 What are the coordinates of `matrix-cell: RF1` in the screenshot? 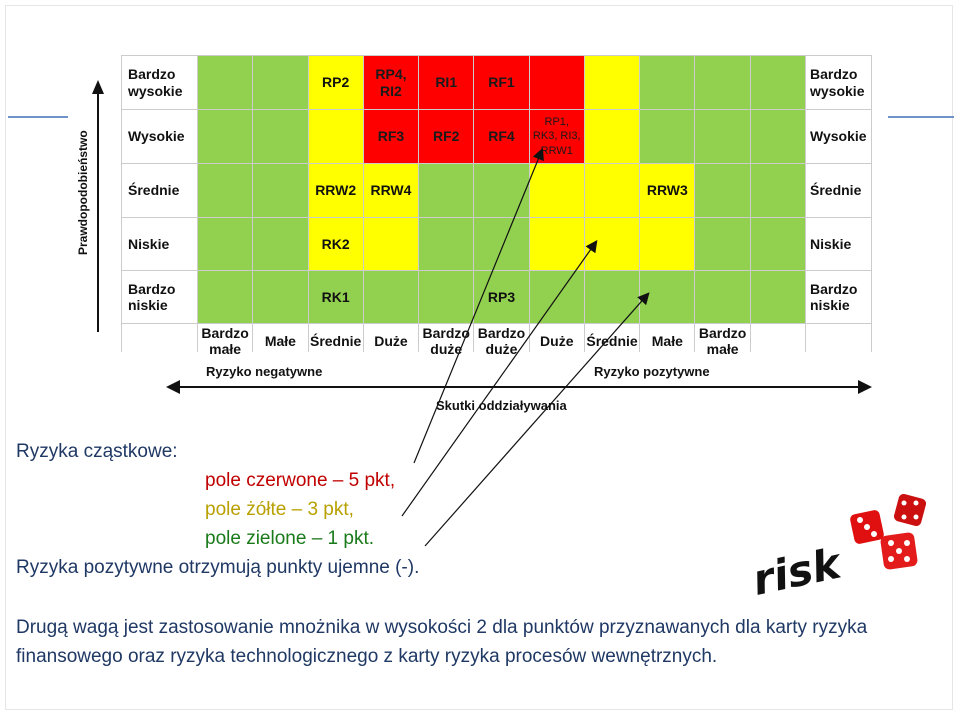 It's located at (501, 82).